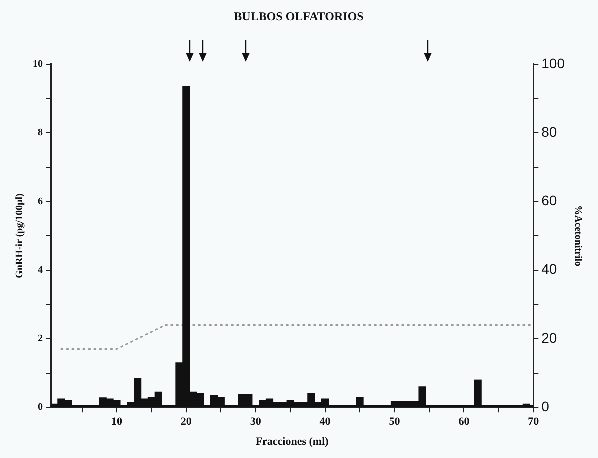 Image resolution: width=598 pixels, height=458 pixels. What do you see at coordinates (186, 422) in the screenshot?
I see `x-tick-label: 20` at bounding box center [186, 422].